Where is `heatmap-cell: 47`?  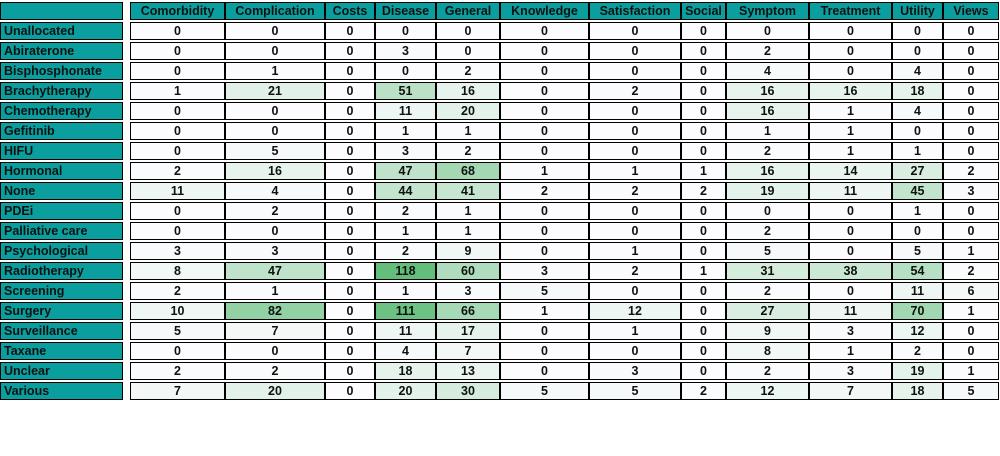 heatmap-cell: 47 is located at coordinates (275, 271).